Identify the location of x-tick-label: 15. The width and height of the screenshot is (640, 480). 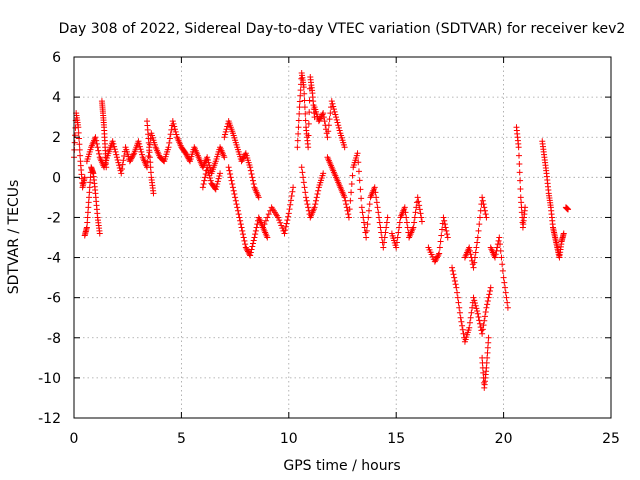
(396, 439).